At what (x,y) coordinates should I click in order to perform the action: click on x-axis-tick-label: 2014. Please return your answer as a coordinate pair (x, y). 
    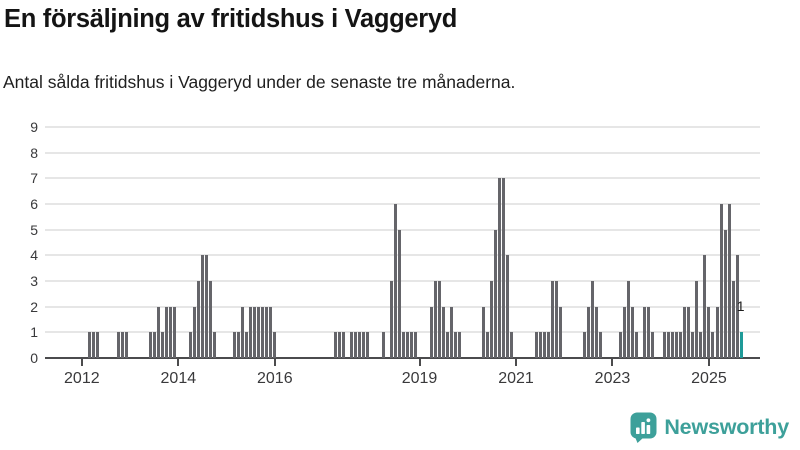
    Looking at the image, I should click on (178, 378).